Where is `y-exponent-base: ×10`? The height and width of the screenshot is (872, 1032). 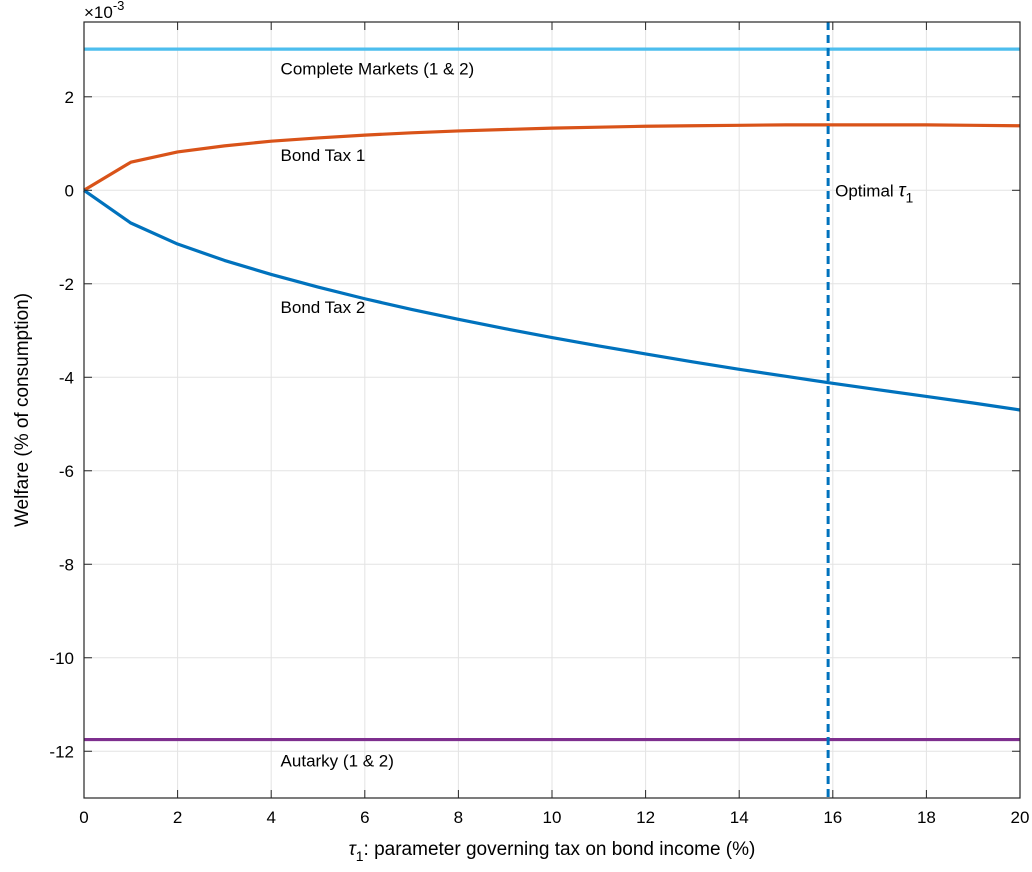 y-exponent-base: ×10 is located at coordinates (98, 12).